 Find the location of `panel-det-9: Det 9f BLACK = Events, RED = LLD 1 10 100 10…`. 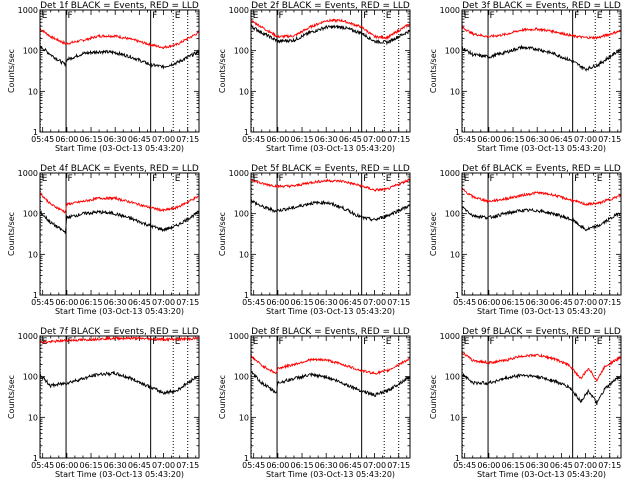

panel-det-9: Det 9f BLACK = Events, RED = LLD 1 10 100 10… is located at coordinates (525, 403).